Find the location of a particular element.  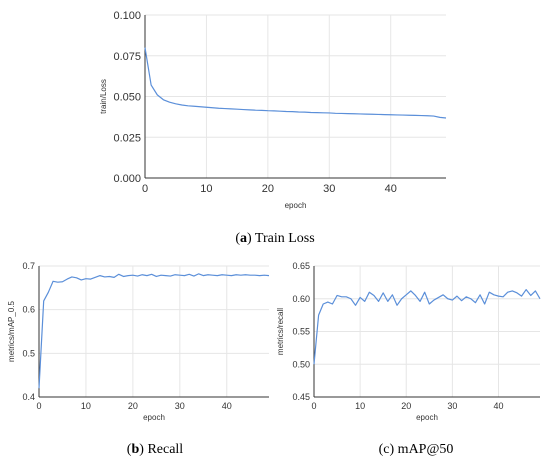

y-tick-label: 0.5 is located at coordinates (28, 353).